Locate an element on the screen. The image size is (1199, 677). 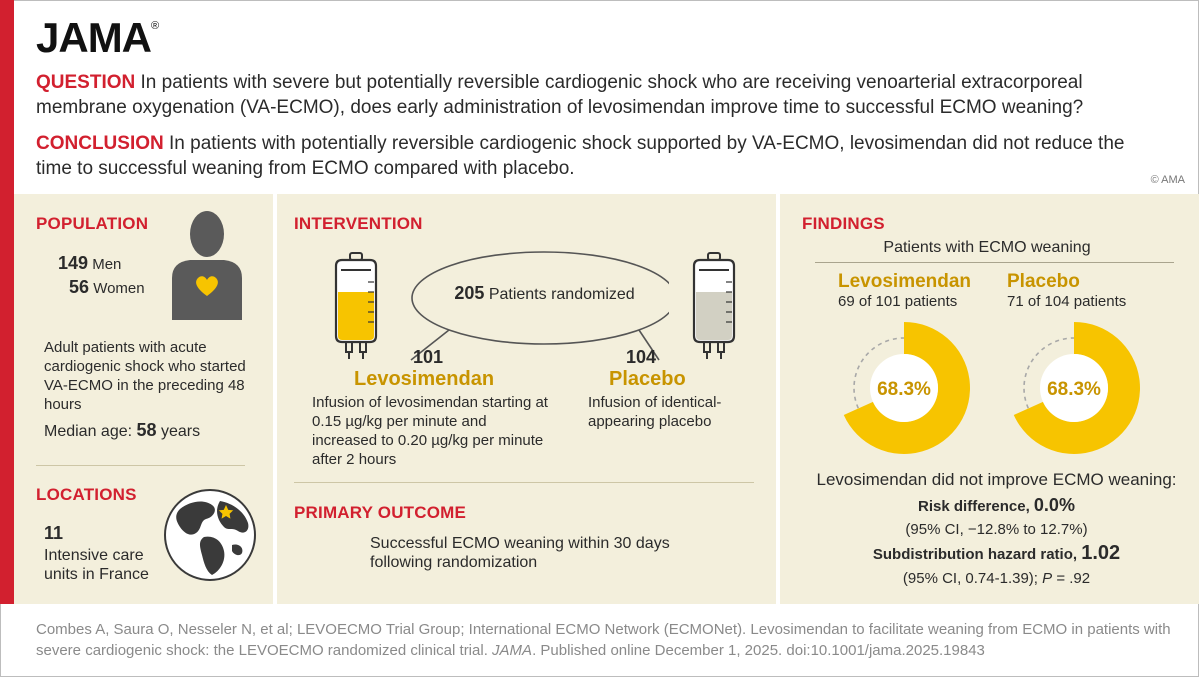
median-age: Median age: 58 years is located at coordinates (122, 431).